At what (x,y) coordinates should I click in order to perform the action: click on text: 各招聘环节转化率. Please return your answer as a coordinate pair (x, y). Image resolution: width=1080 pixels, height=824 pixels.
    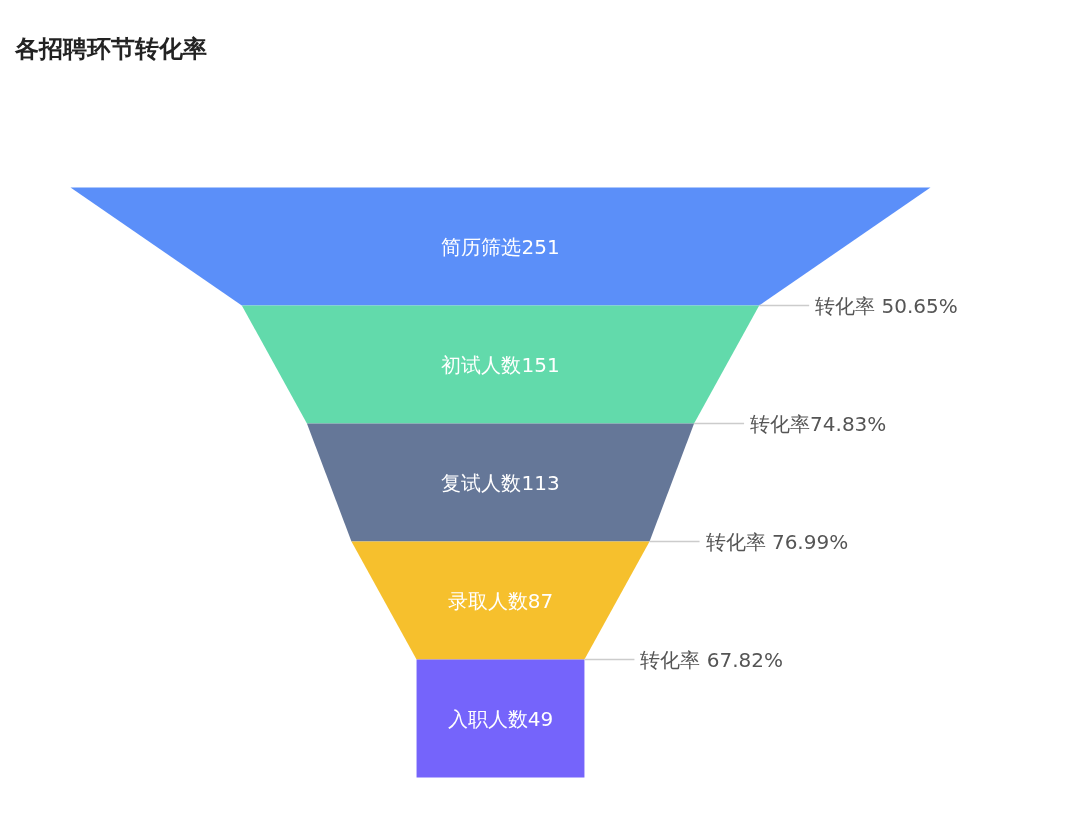
    Looking at the image, I should click on (110, 48).